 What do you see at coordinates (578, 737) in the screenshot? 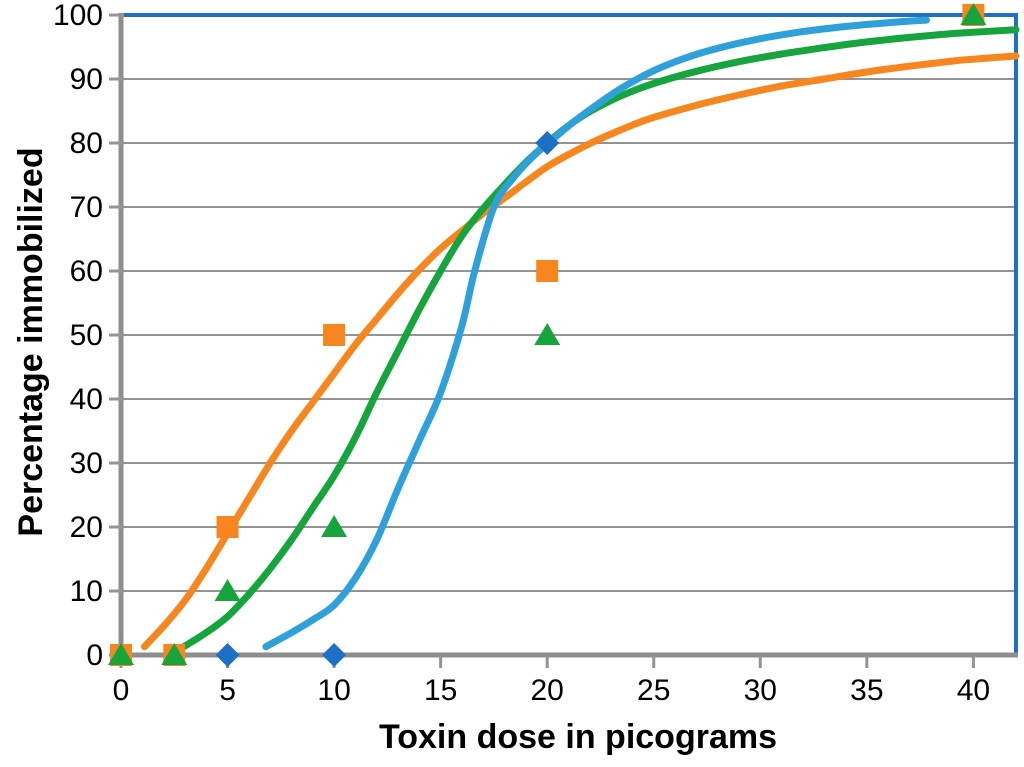
I see `x-axis-title: Toxin dose in picograms` at bounding box center [578, 737].